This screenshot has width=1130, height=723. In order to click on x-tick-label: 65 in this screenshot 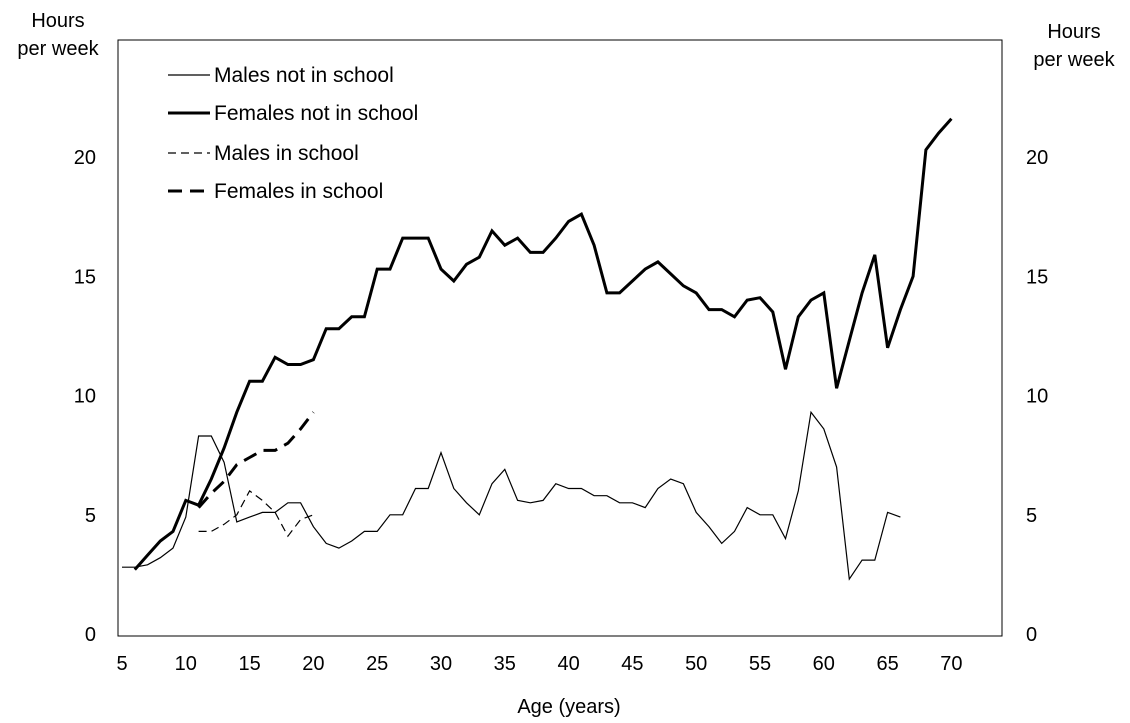, I will do `click(887, 664)`.